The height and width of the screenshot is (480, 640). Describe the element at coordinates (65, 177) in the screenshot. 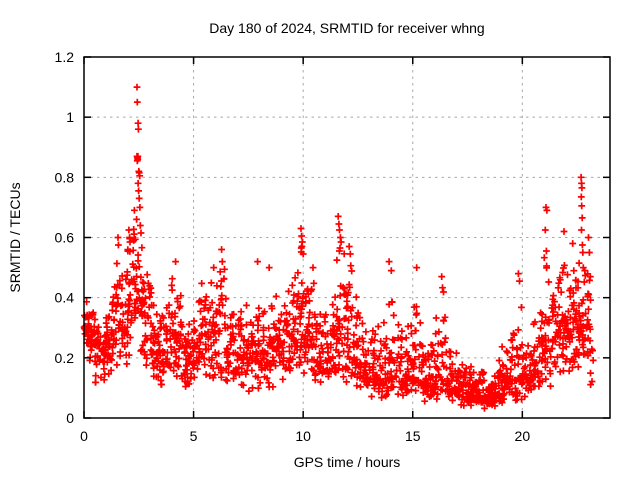

I see `y-tick-label: 0.8` at that location.